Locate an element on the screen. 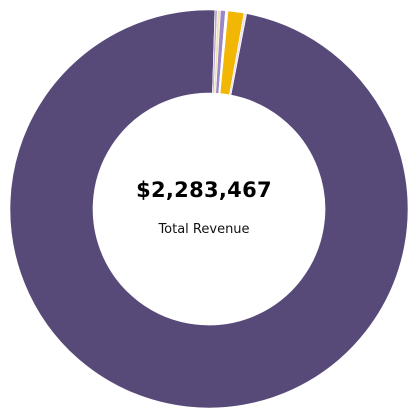 This screenshot has width=408, height=411. total-revenue-value: $2,283,467 is located at coordinates (204, 190).